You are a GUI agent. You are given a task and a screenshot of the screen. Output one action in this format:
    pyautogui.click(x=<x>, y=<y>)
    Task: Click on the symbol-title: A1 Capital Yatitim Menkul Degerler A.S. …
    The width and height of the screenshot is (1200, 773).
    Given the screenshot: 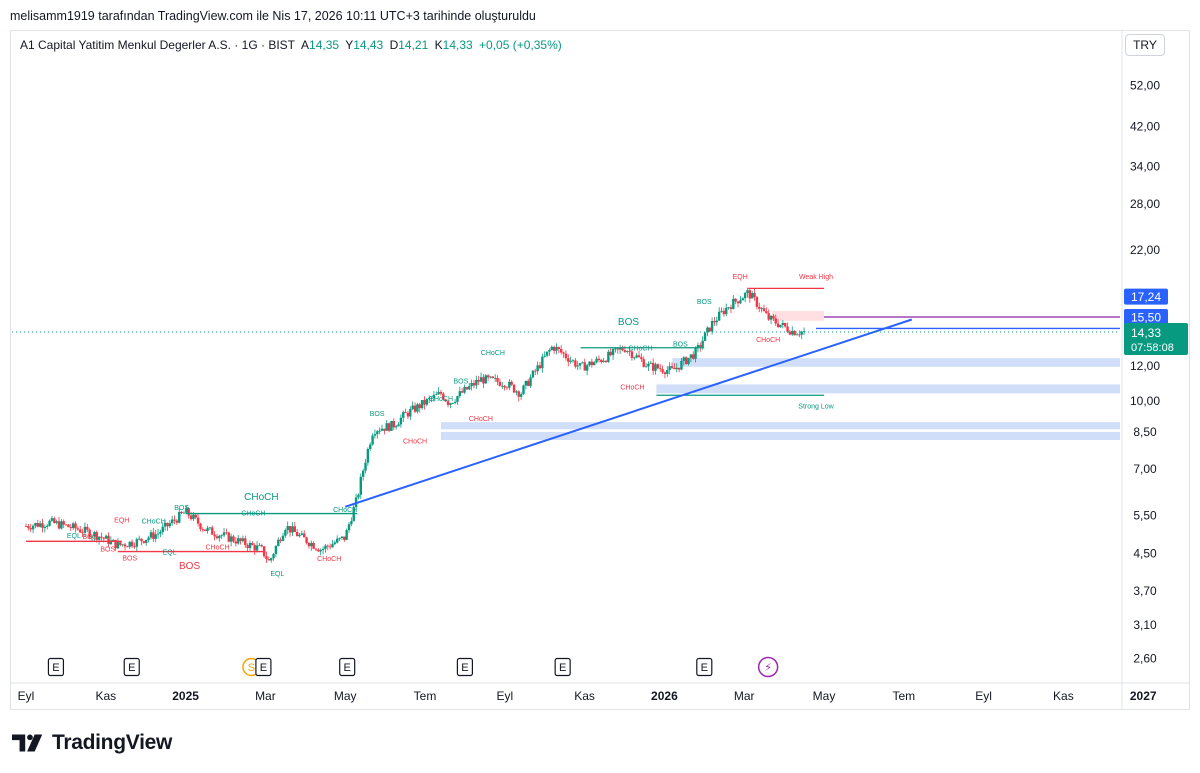 What is the action you would take?
    pyautogui.click(x=157, y=45)
    